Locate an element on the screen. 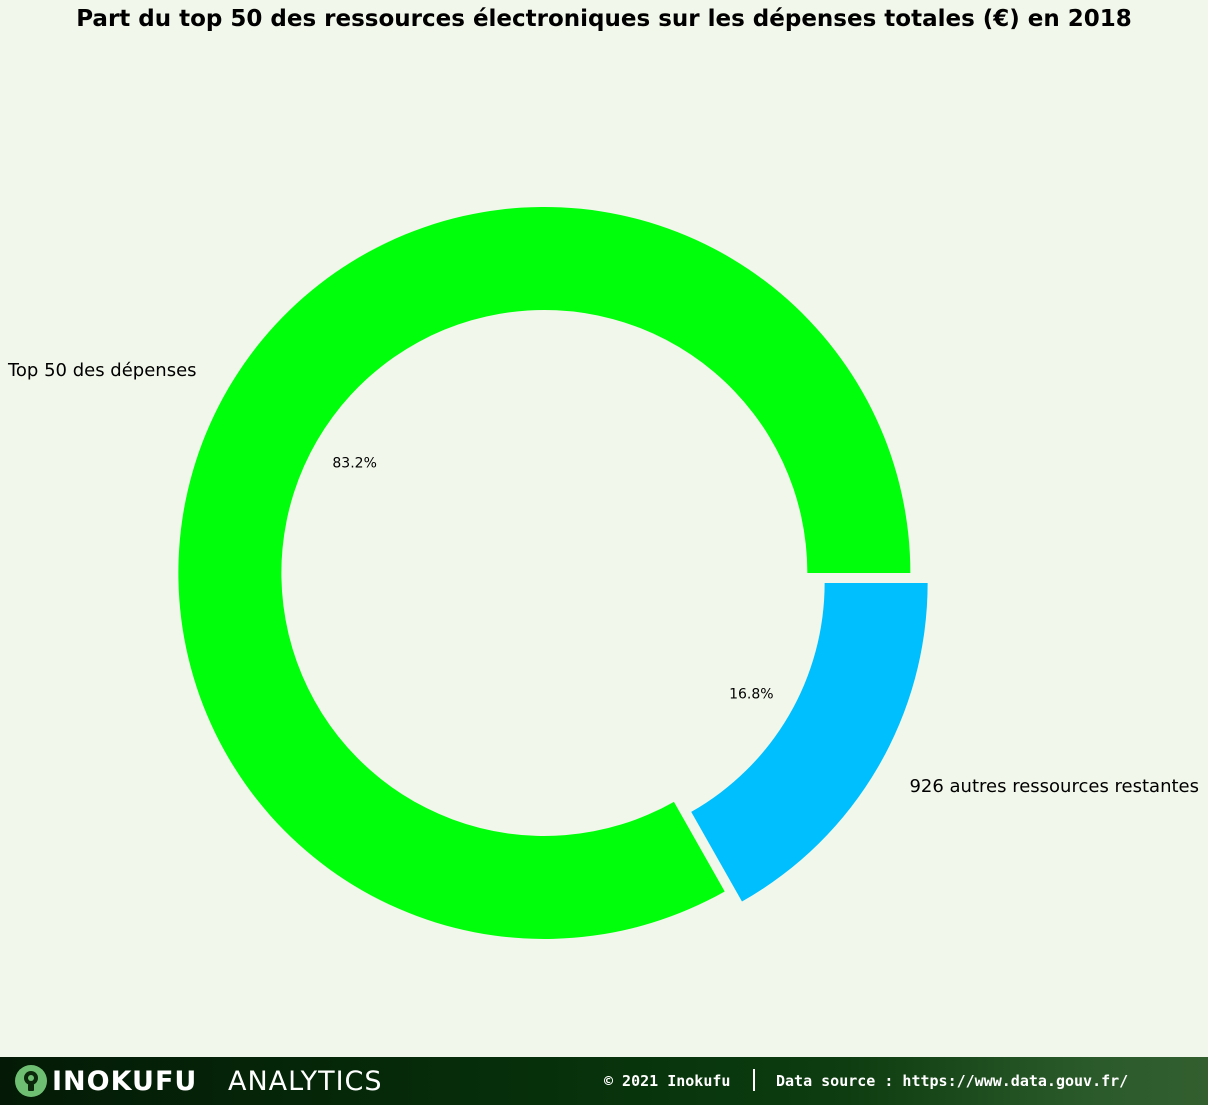 Image resolution: width=1208 pixels, height=1105 pixels. lightbulb-icon is located at coordinates (31, 1081).